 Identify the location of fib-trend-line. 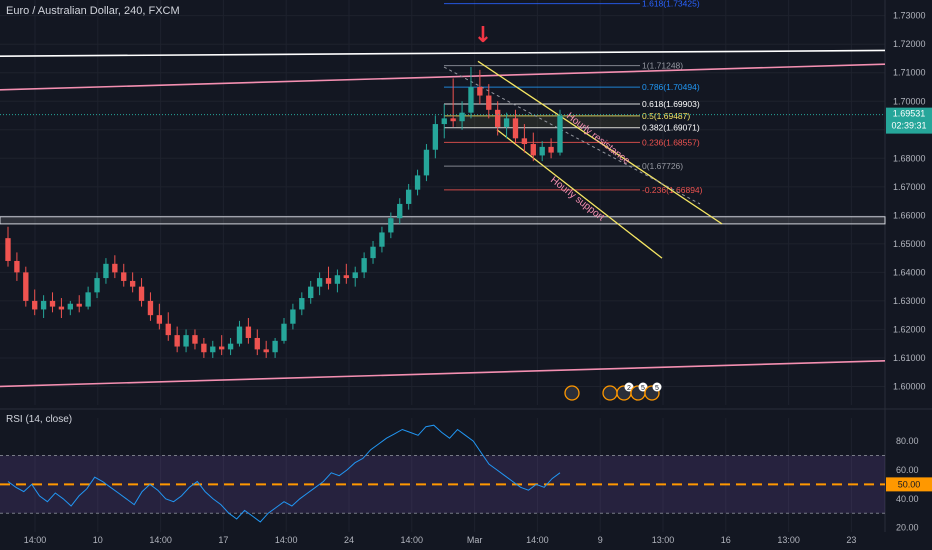
(572, 135).